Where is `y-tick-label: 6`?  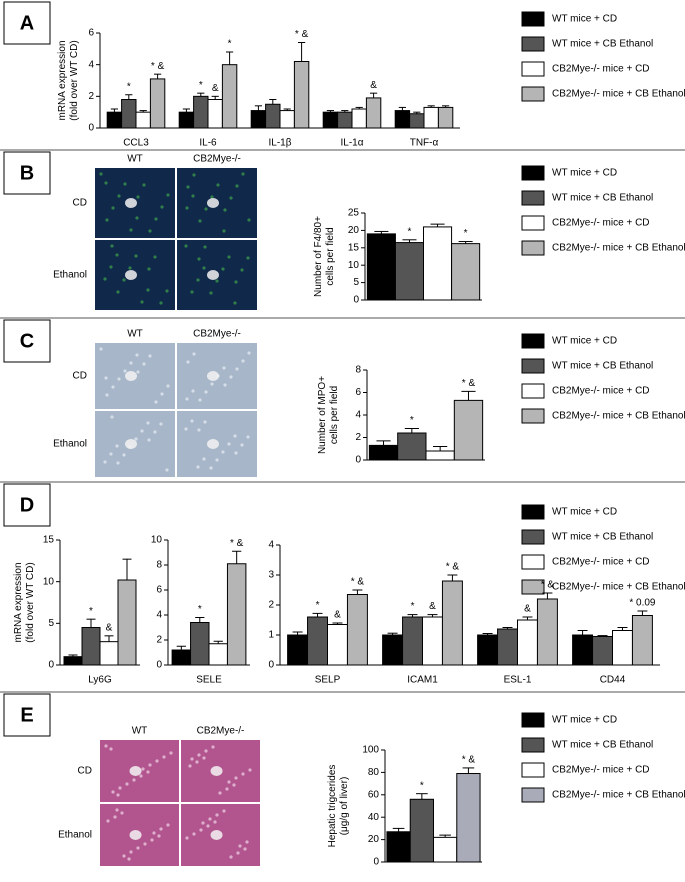 y-tick-label: 6 is located at coordinates (358, 392).